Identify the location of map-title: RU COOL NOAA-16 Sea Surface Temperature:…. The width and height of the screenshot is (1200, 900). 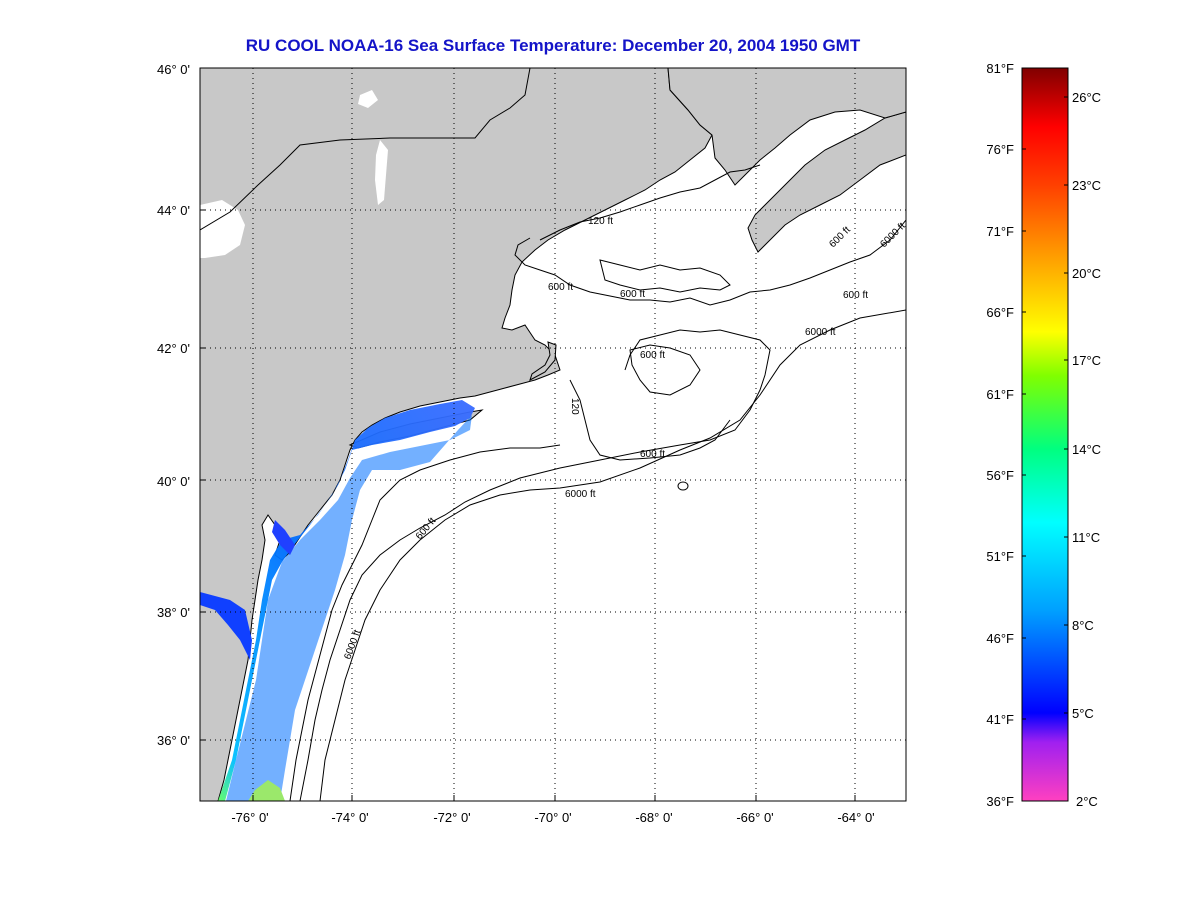
(553, 45).